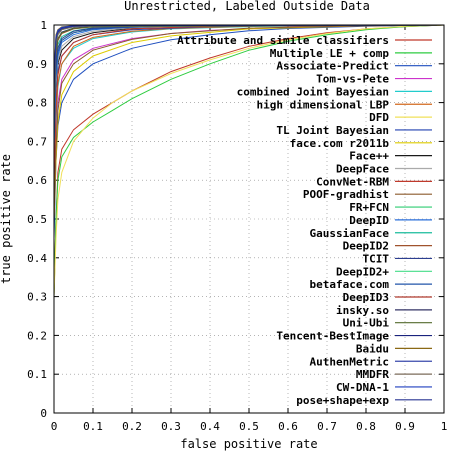  I want to click on x-tick-label: 1, so click(444, 426).